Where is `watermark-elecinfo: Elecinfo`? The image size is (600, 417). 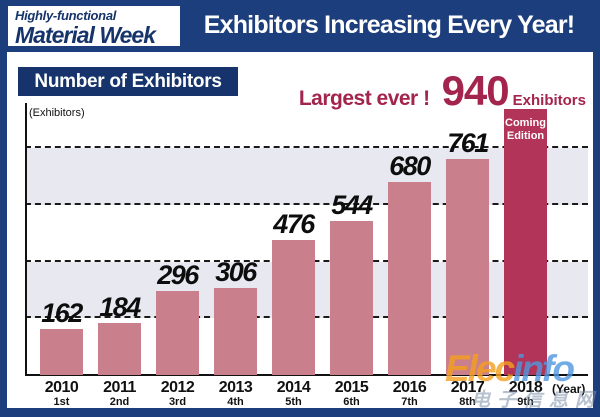 watermark-elecinfo: Elecinfo is located at coordinates (510, 368).